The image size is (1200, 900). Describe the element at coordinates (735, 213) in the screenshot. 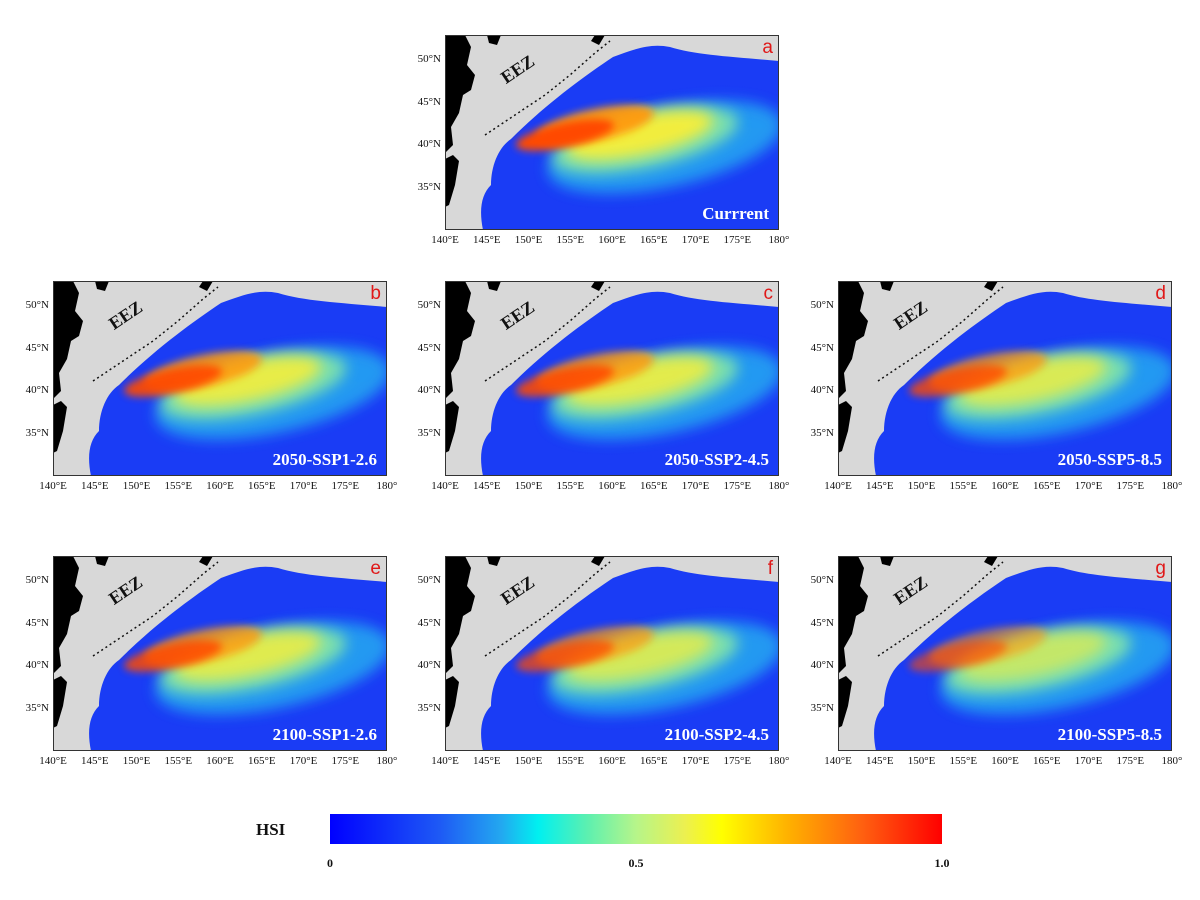

I see `scenario-label: Currrent` at that location.